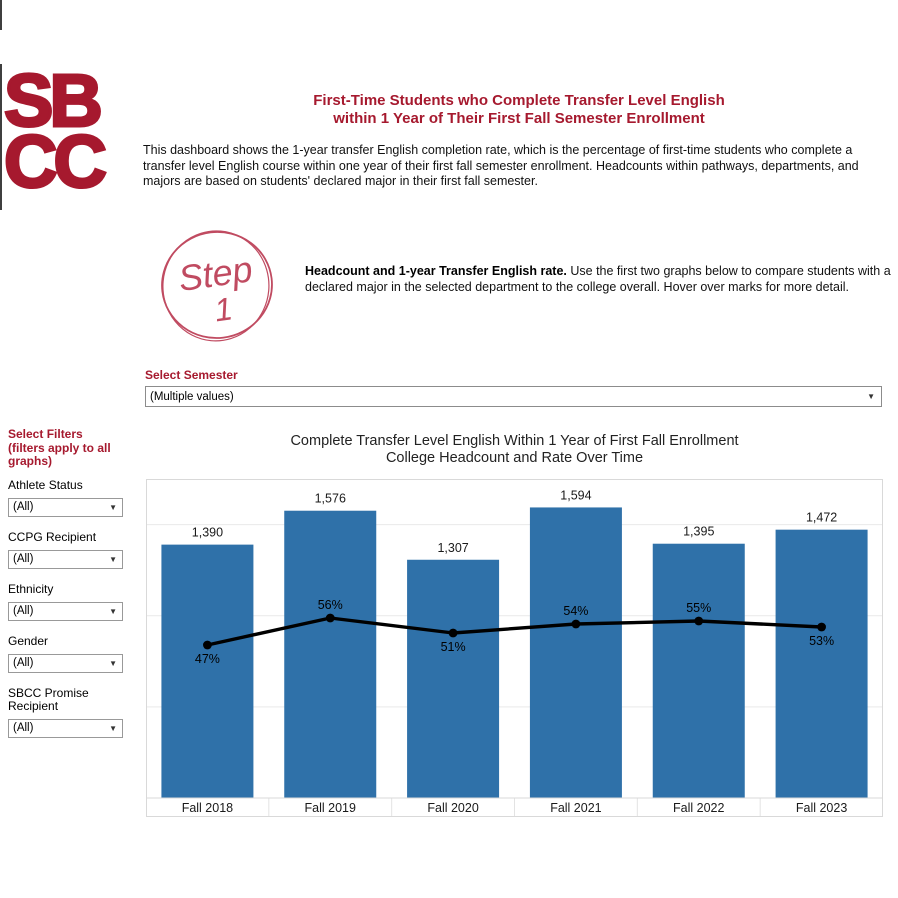 The width and height of the screenshot is (898, 898). What do you see at coordinates (575, 611) in the screenshot?
I see `rate-value-label: 54%` at bounding box center [575, 611].